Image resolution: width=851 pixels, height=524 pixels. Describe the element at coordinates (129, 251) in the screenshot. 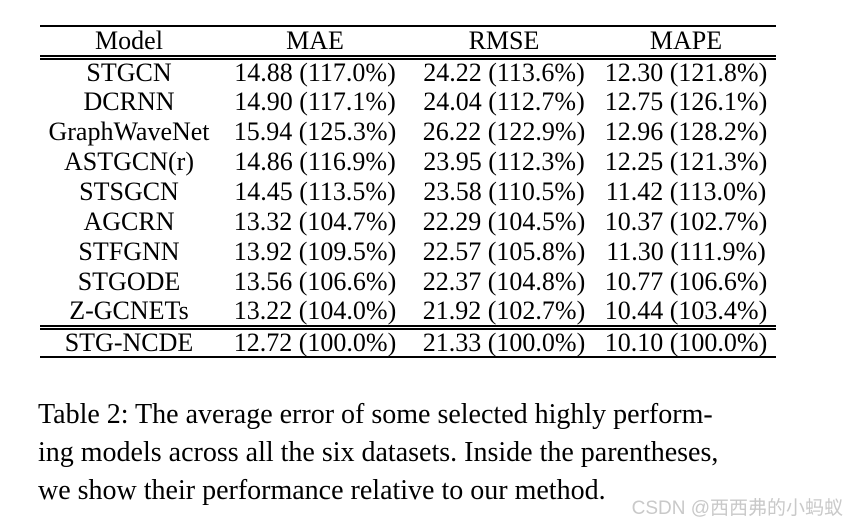

I see `model-name-cell: STFGNN` at that location.